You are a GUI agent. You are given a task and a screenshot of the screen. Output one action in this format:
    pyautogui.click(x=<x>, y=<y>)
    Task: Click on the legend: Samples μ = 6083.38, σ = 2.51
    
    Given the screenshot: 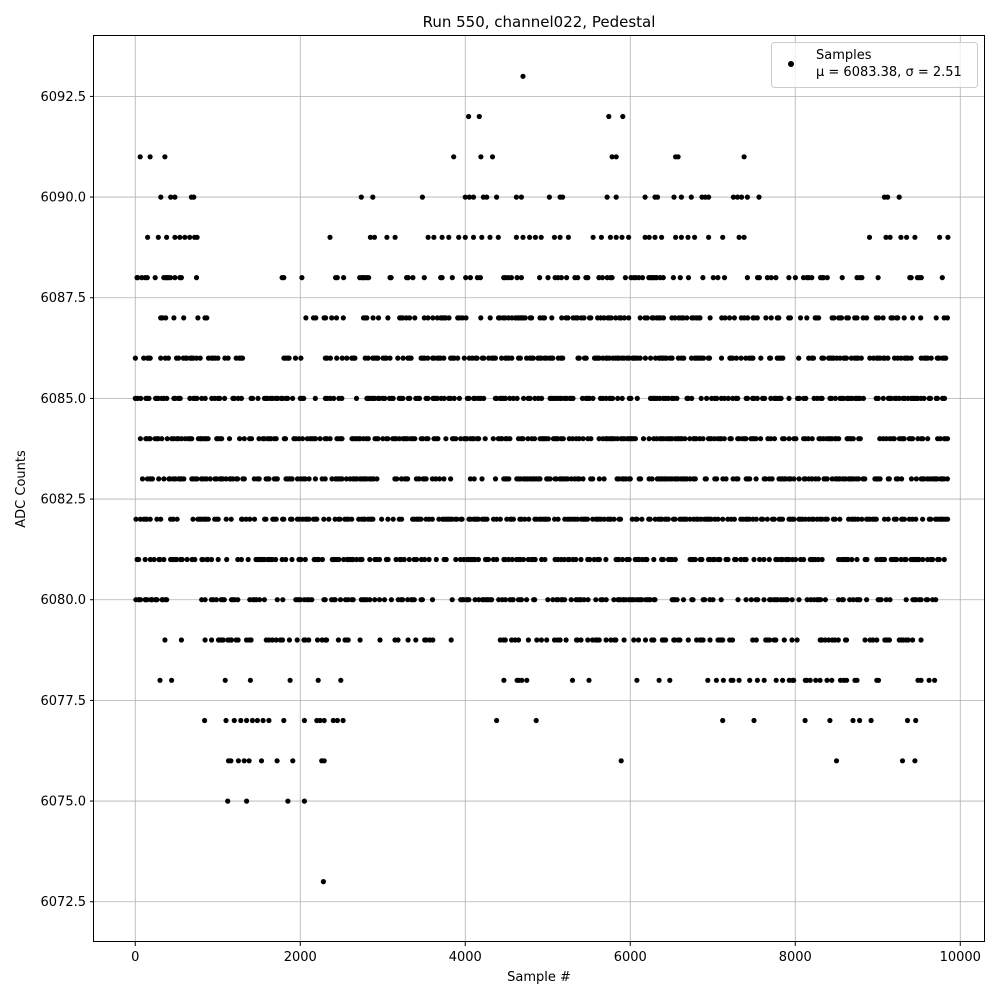 What is the action you would take?
    pyautogui.click(x=874, y=65)
    